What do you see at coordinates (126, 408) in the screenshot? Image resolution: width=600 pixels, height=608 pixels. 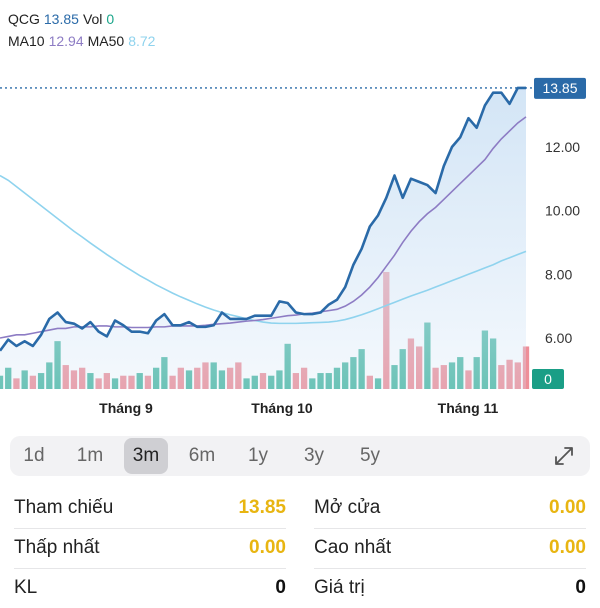 I see `x-tick-label: Tháng 9` at bounding box center [126, 408].